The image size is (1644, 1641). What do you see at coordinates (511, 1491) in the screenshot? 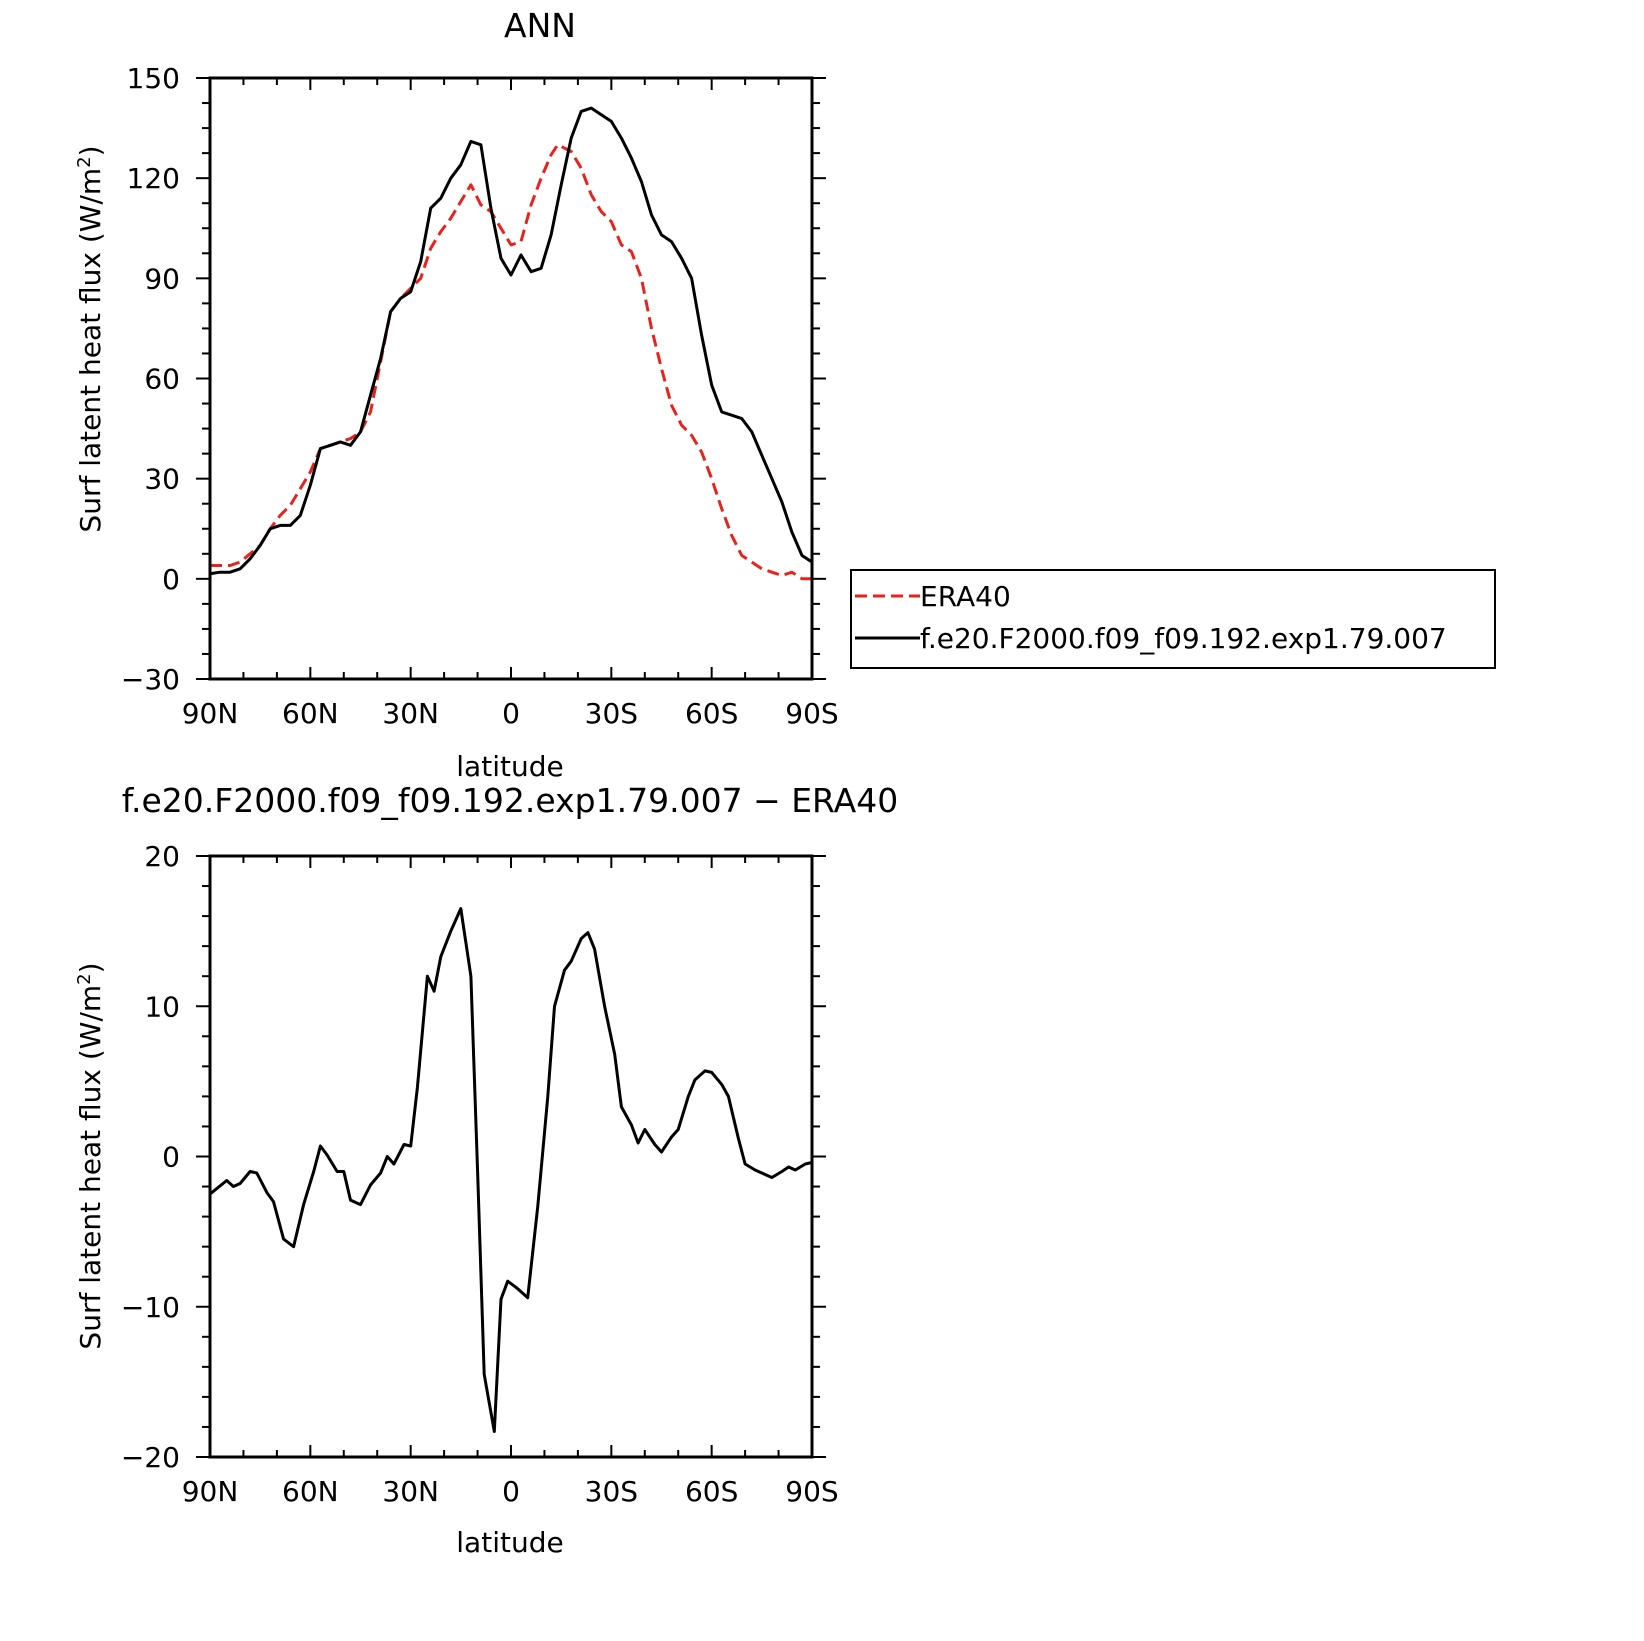
I see `bottom-x-tick-label: 0` at bounding box center [511, 1491].